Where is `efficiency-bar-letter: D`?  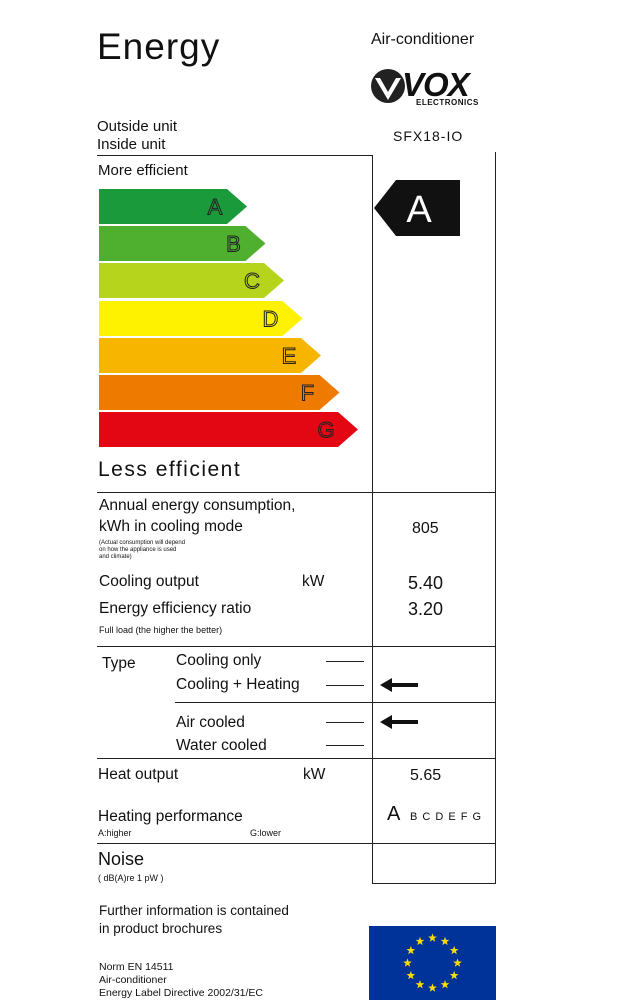
efficiency-bar-letter: D is located at coordinates (271, 318).